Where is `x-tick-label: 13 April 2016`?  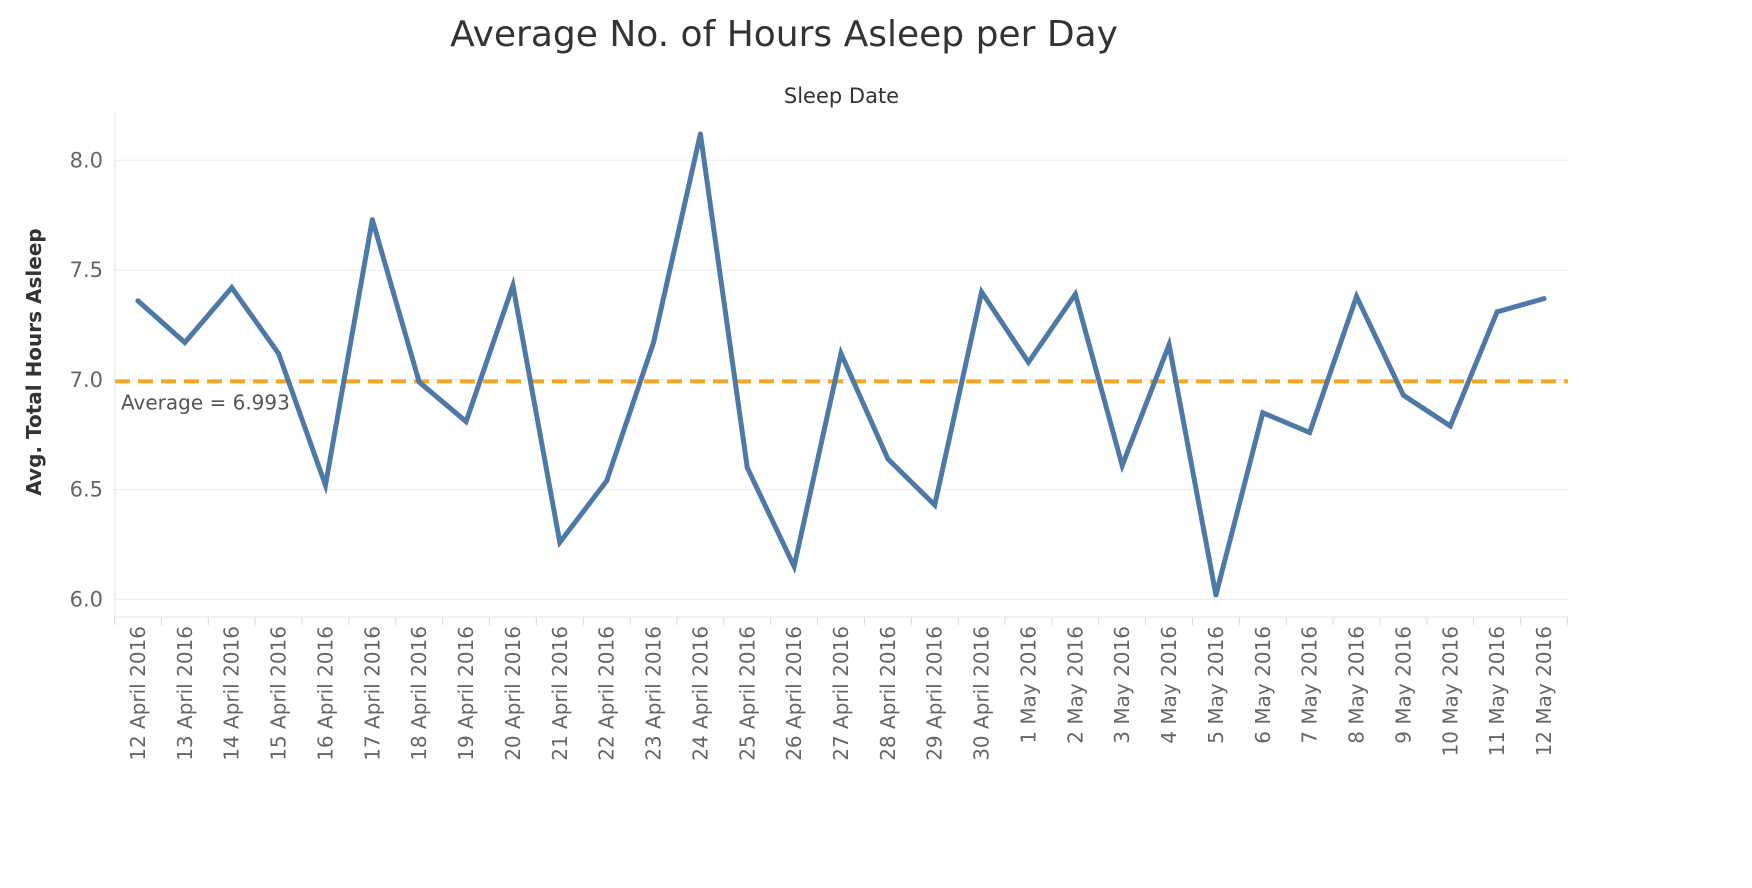 x-tick-label: 13 April 2016 is located at coordinates (185, 693).